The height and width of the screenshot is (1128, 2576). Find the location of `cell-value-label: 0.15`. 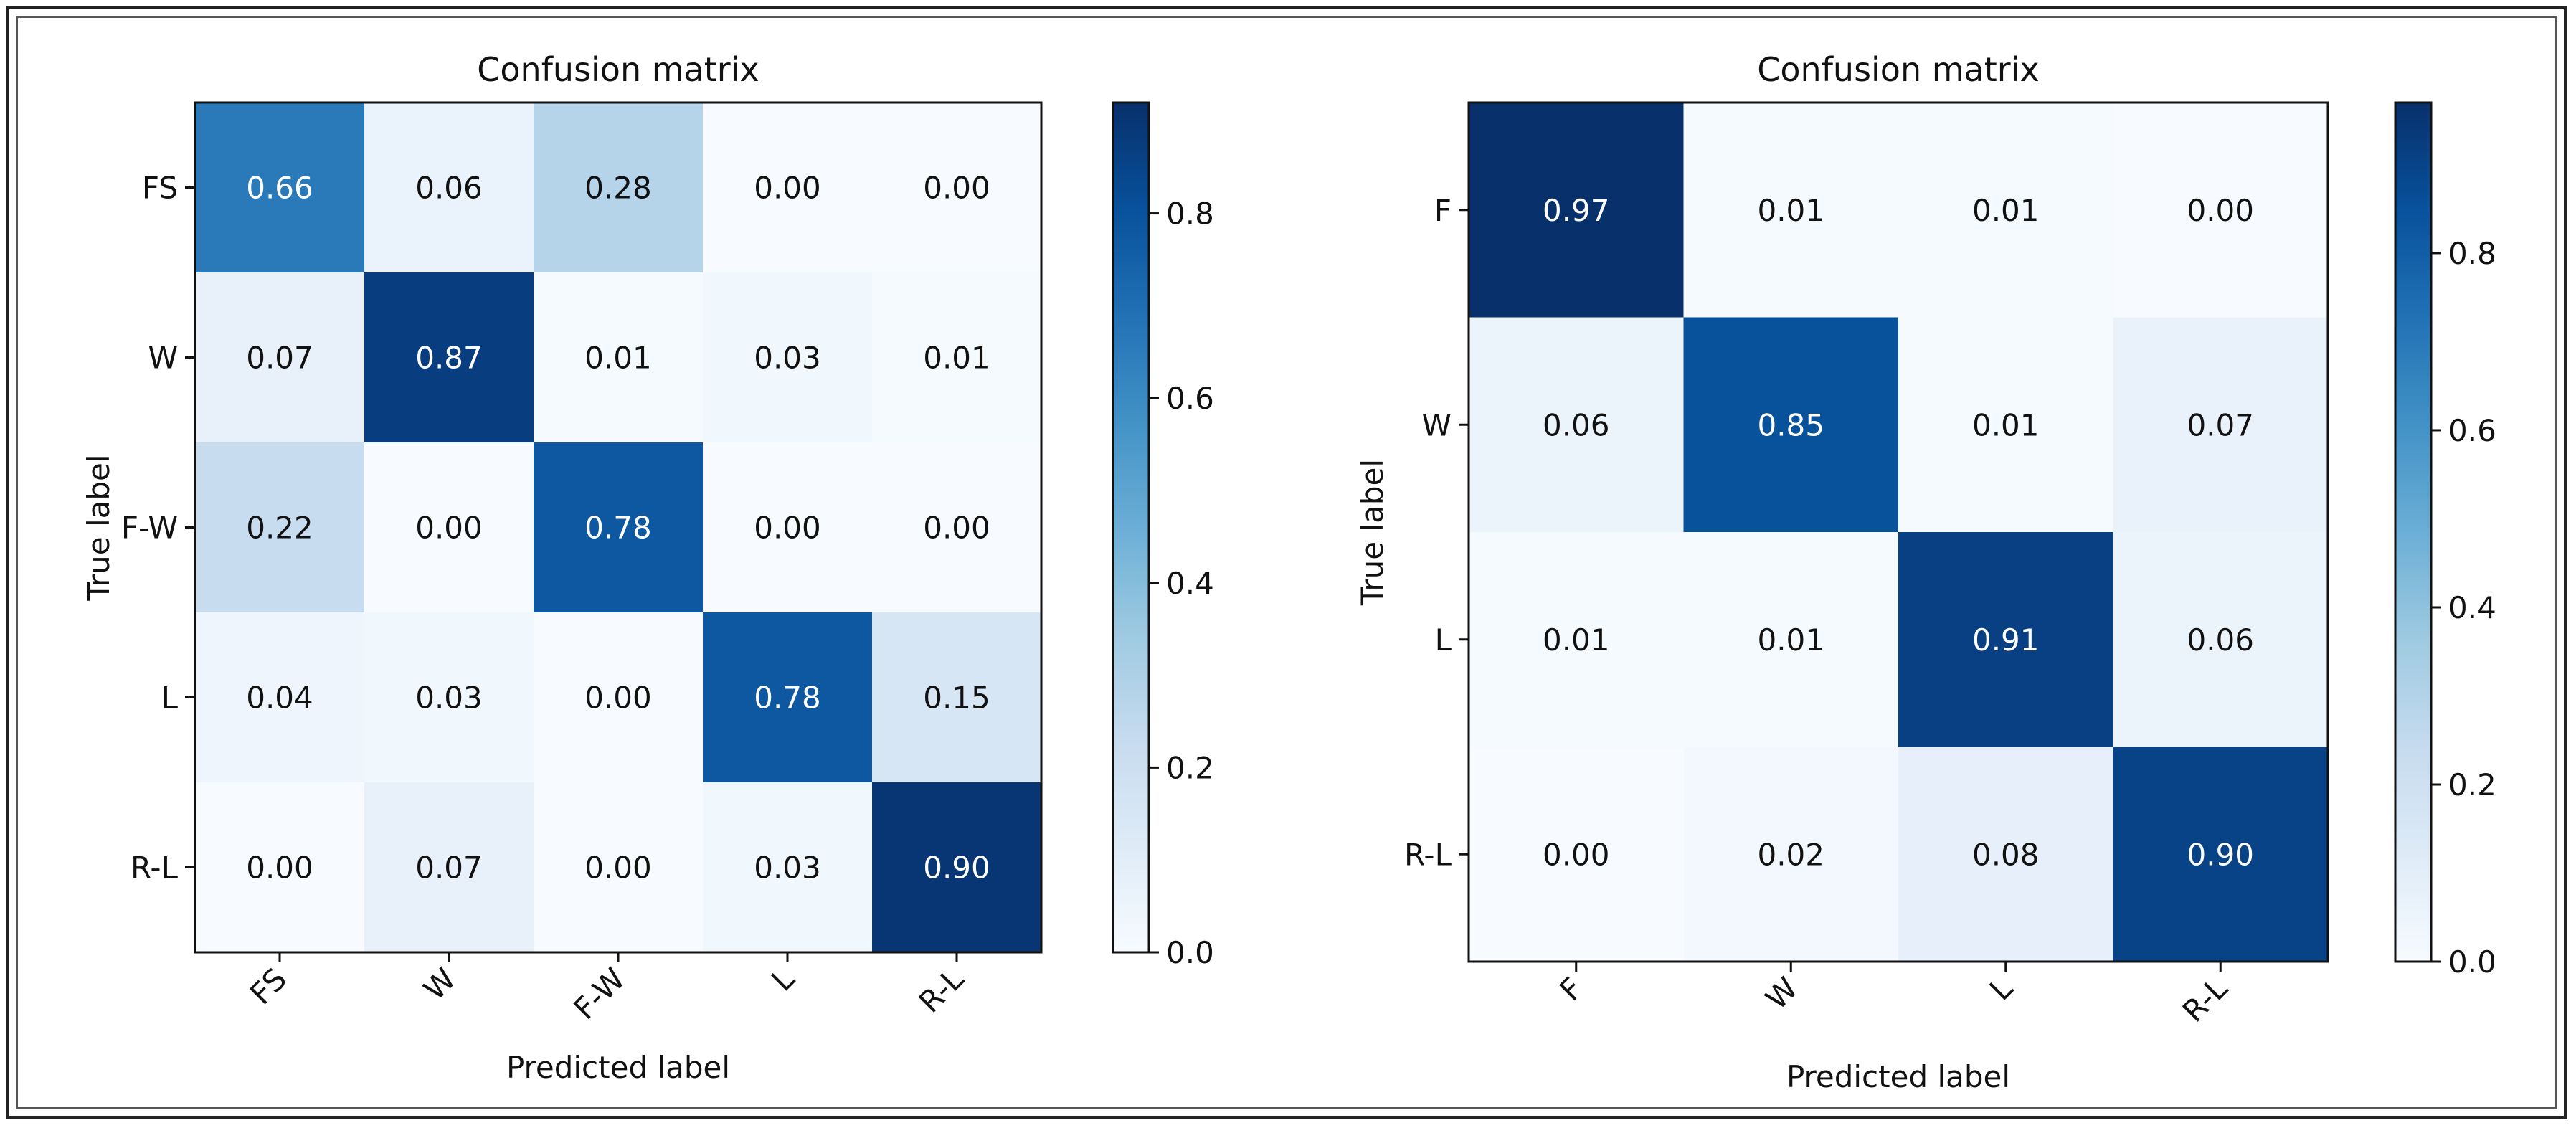

cell-value-label: 0.15 is located at coordinates (956, 698).